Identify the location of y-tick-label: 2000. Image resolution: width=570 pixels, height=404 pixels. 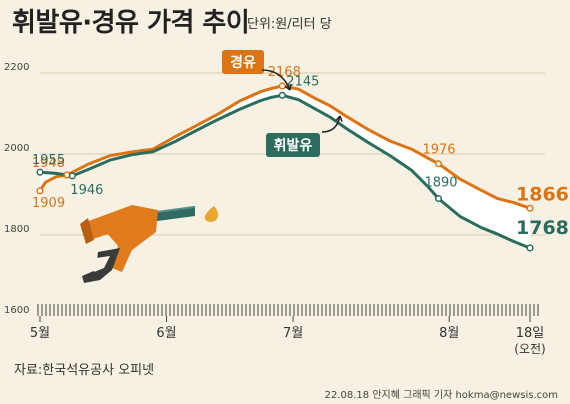
(16, 148).